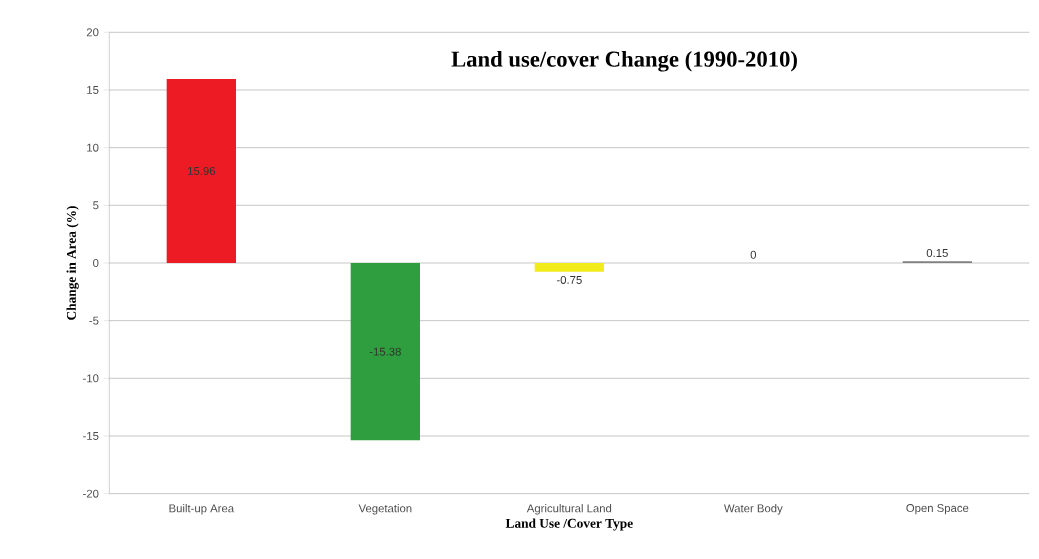 The height and width of the screenshot is (559, 1039). What do you see at coordinates (91, 493) in the screenshot?
I see `y-tick-label: -20` at bounding box center [91, 493].